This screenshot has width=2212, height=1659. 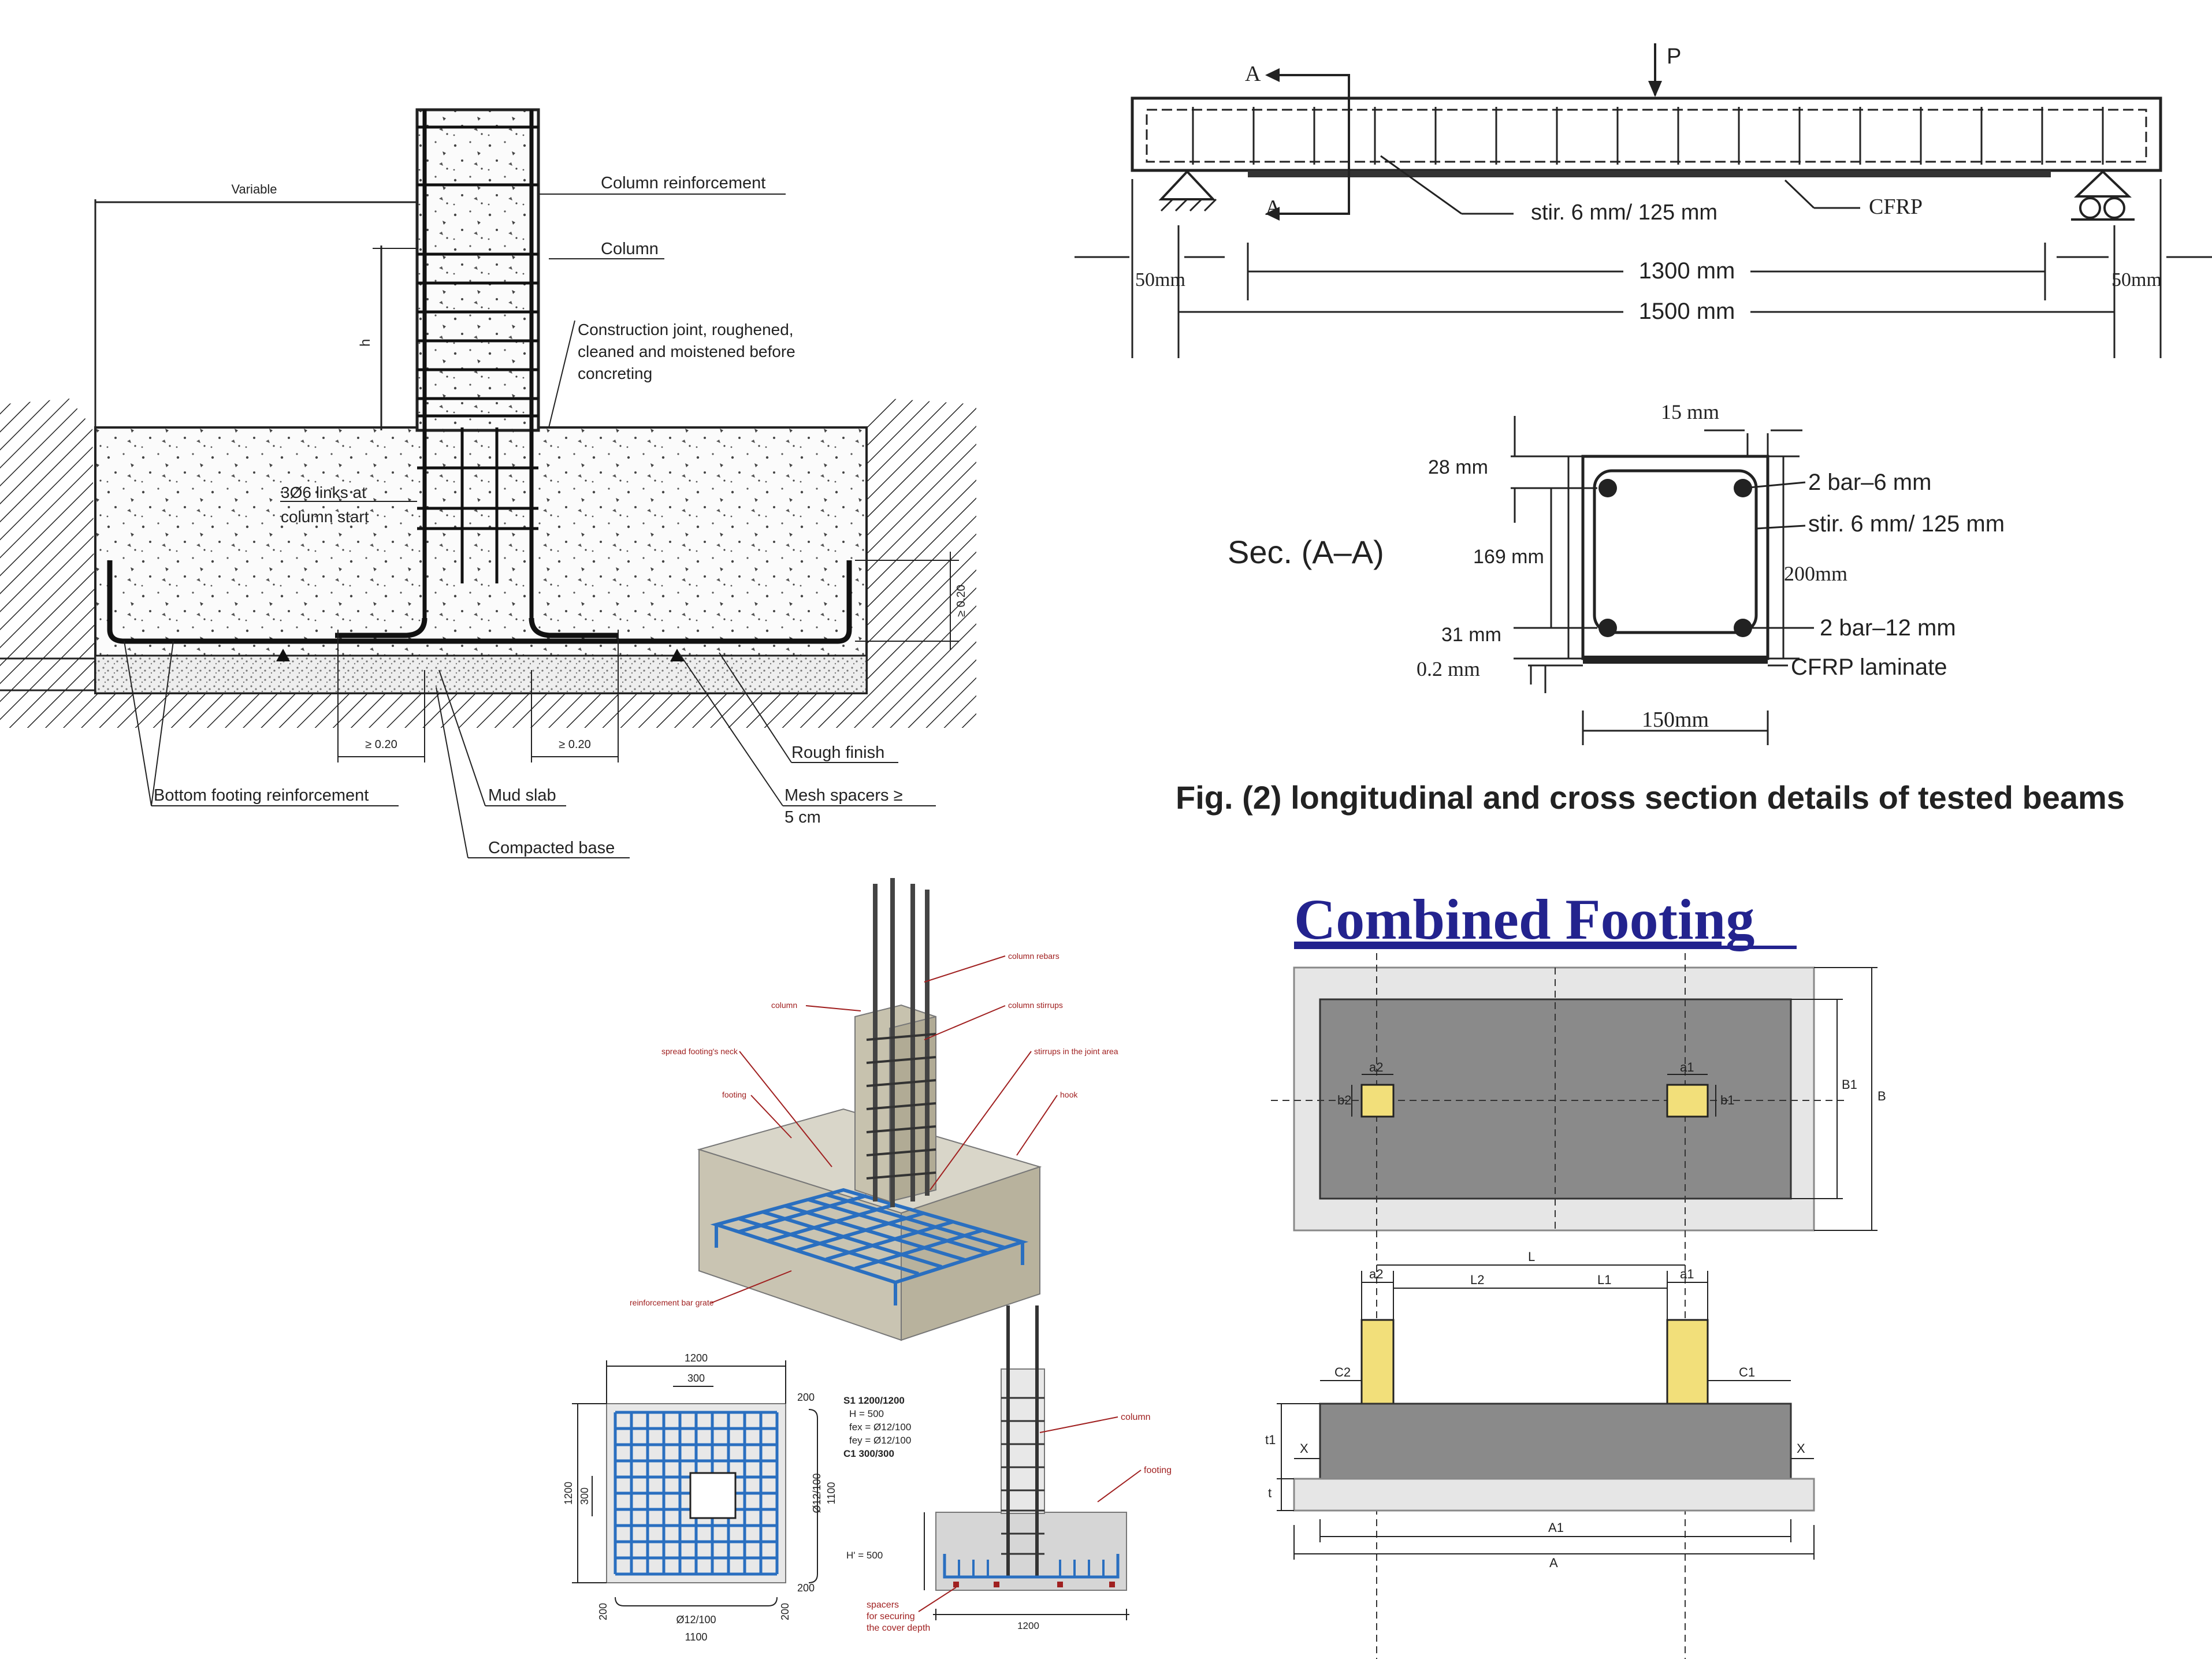 I want to click on section-a-bottom: A, so click(x=1273, y=208).